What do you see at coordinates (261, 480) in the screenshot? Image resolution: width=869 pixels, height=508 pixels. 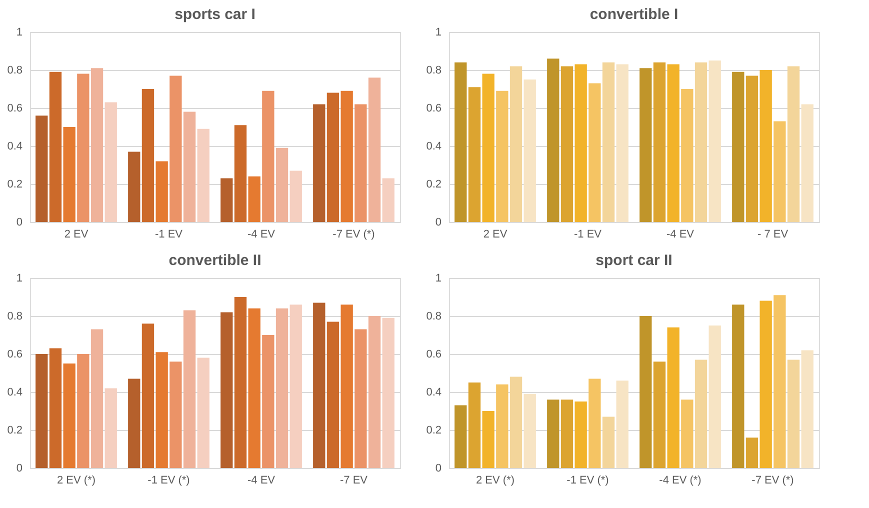 I see `x-tick-label: -4 EV` at bounding box center [261, 480].